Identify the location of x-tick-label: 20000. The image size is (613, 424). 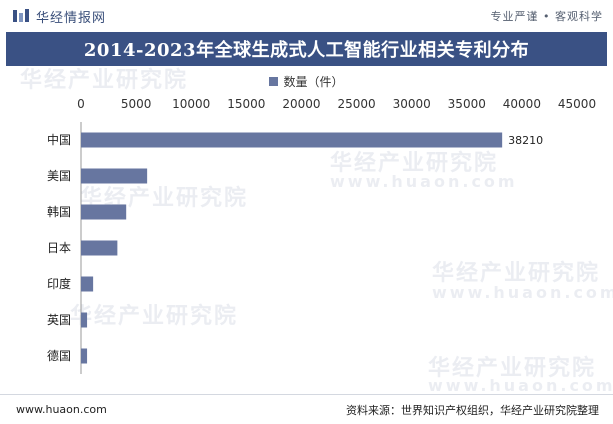
(301, 104).